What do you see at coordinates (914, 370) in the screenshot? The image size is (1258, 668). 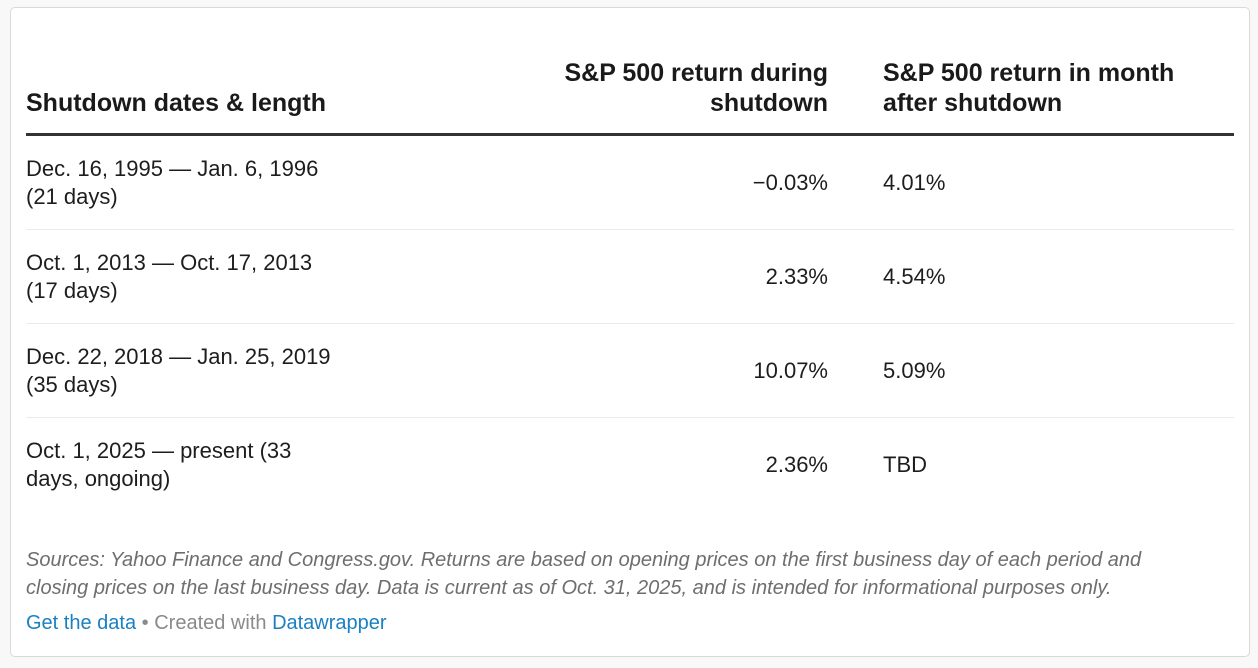 I see `cell-return-after-shutdown: 5.09%` at bounding box center [914, 370].